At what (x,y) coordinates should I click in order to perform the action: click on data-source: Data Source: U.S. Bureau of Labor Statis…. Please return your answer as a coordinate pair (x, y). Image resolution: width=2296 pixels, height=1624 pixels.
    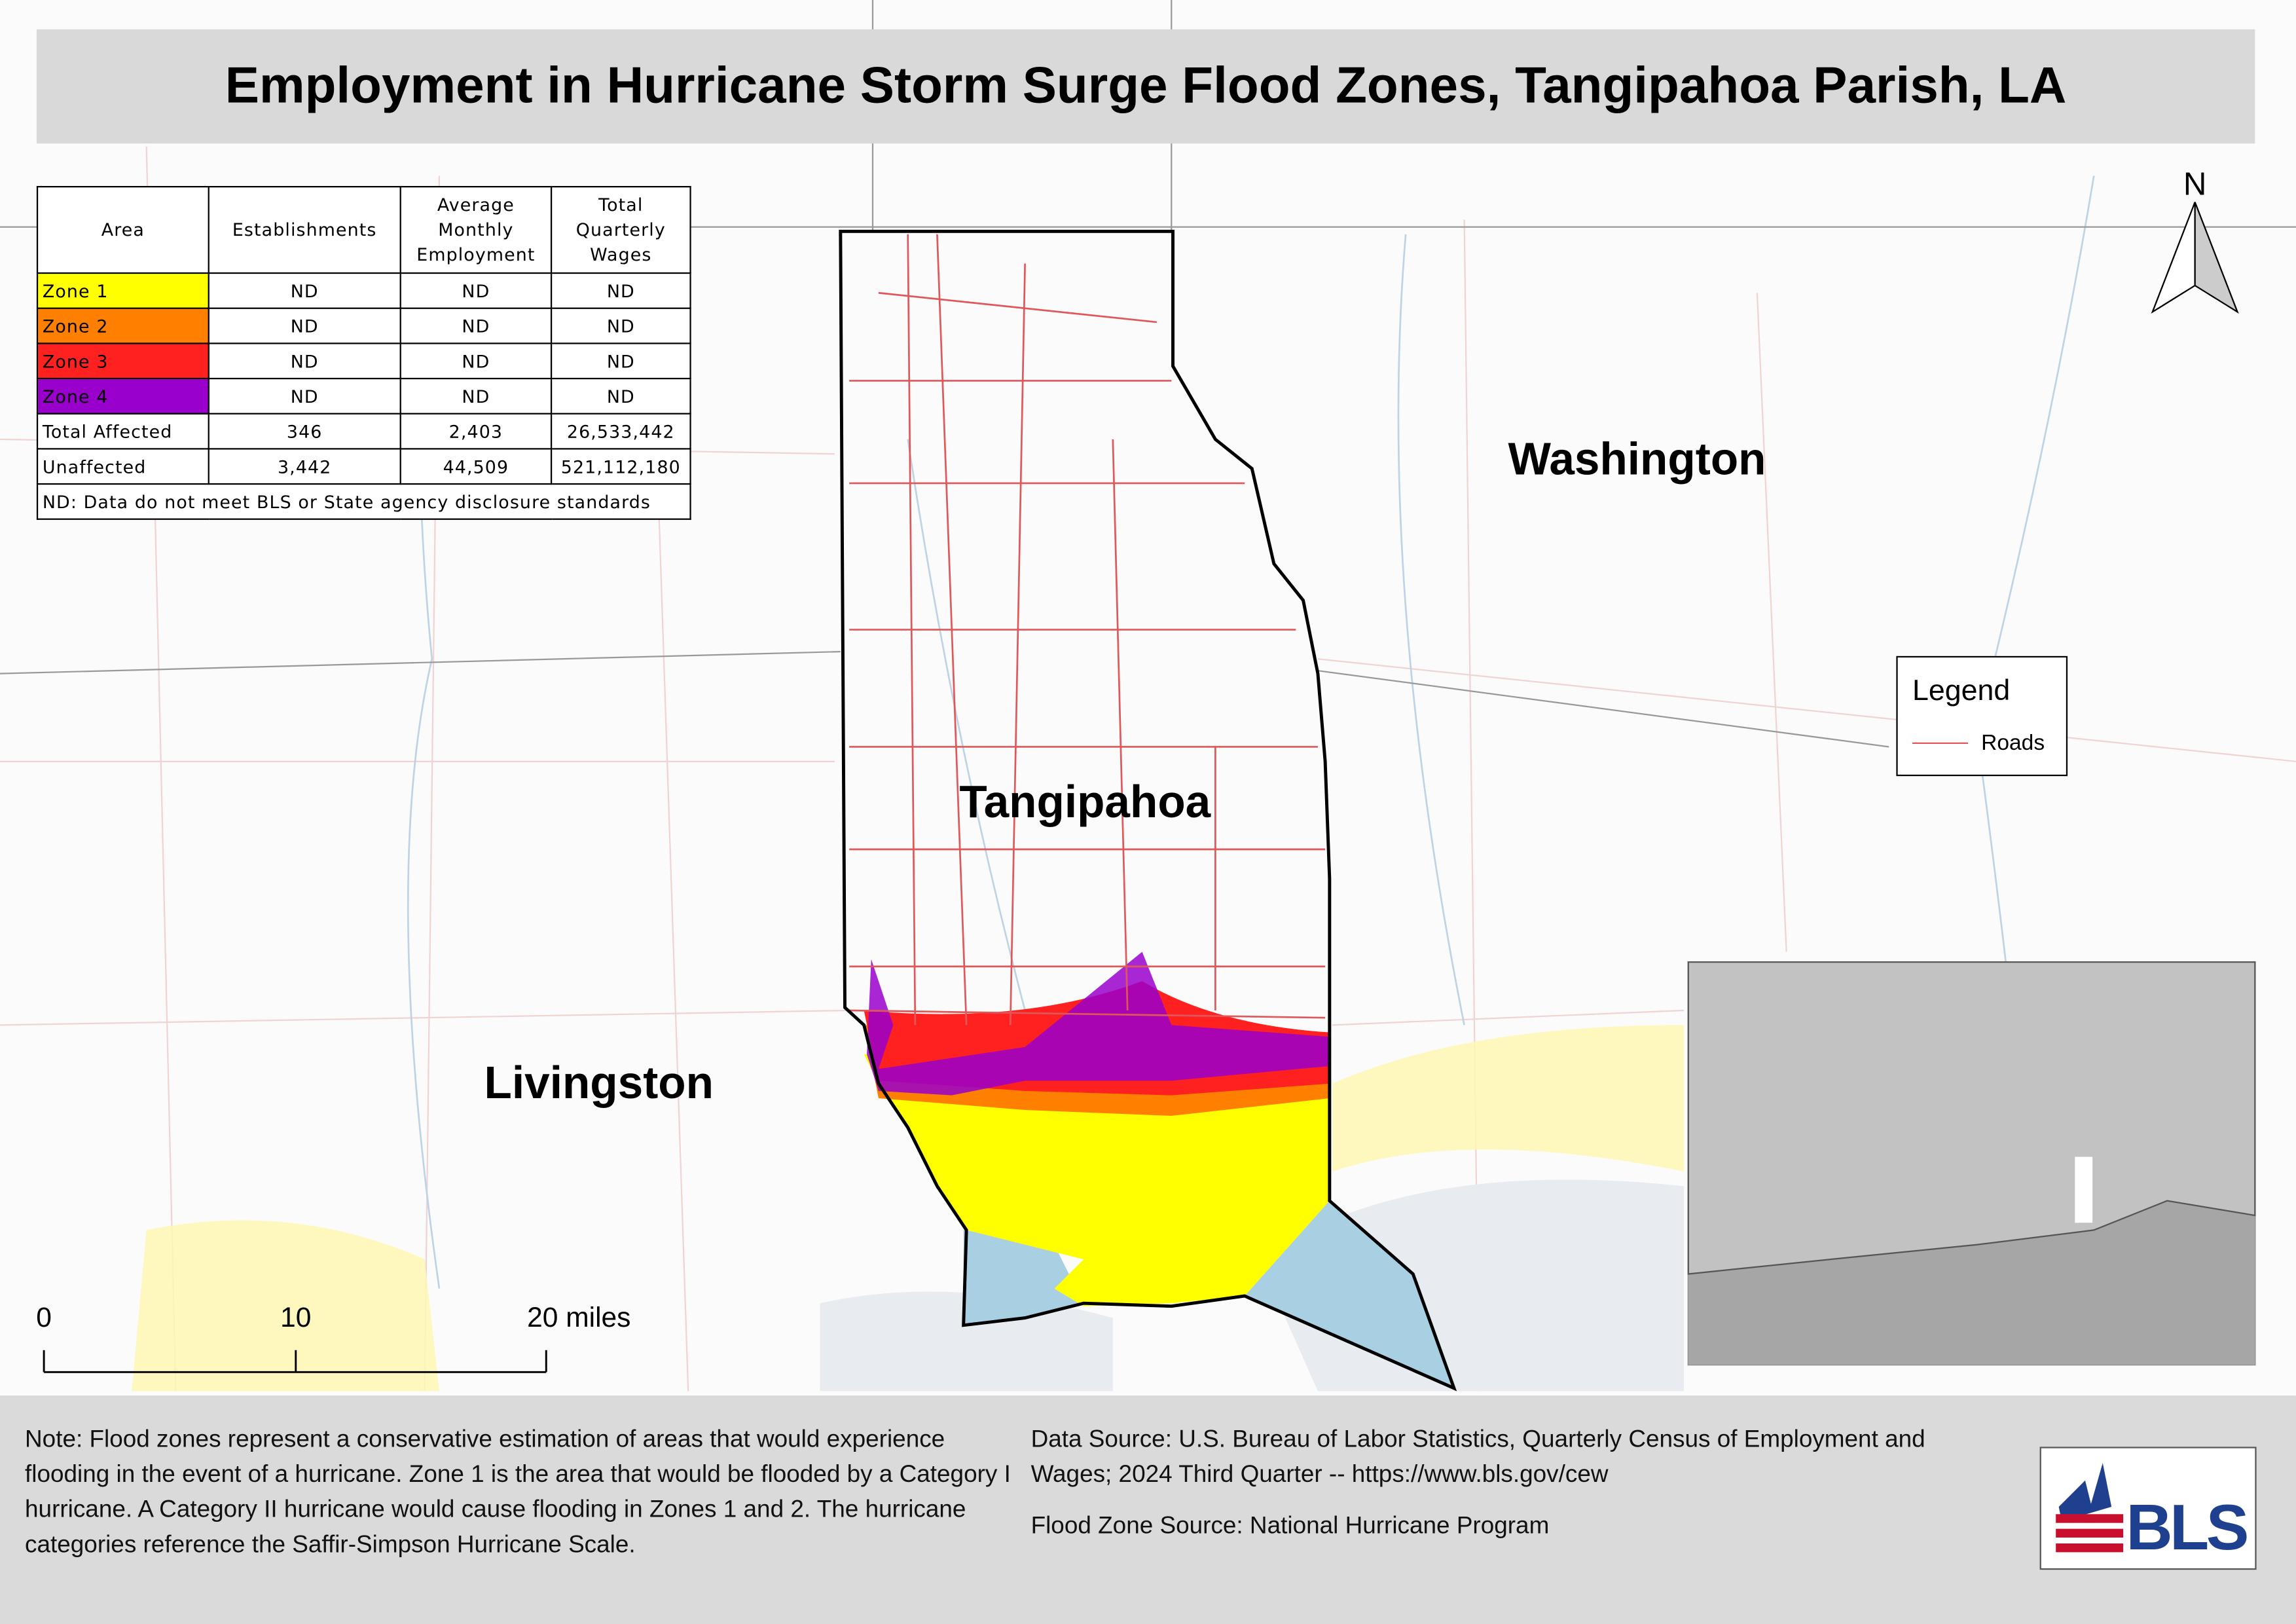
    Looking at the image, I should click on (1477, 1457).